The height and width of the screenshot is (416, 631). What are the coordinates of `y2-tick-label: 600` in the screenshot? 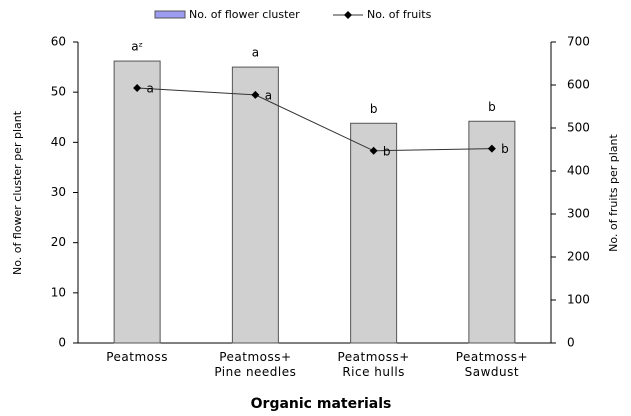 It's located at (578, 85).